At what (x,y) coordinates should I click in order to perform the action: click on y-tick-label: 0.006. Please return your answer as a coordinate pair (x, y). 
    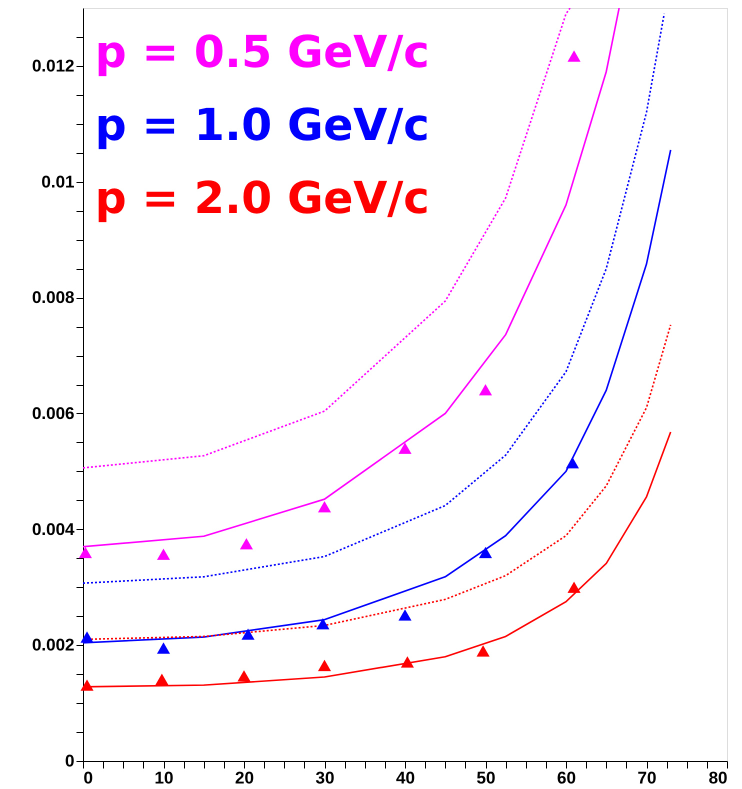
    Looking at the image, I should click on (53, 413).